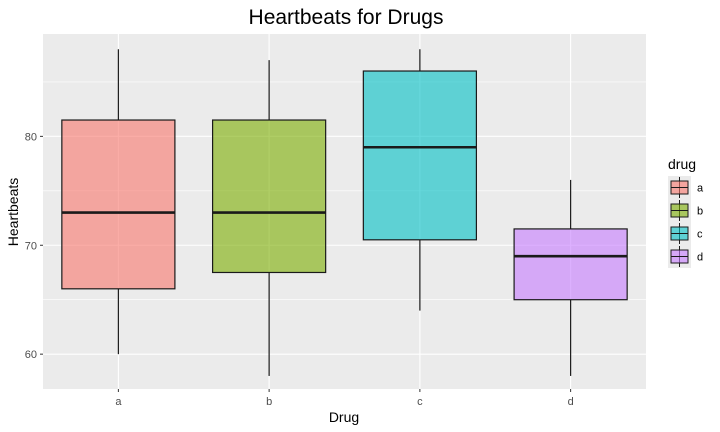 Image resolution: width=720 pixels, height=432 pixels. I want to click on legend-label: d, so click(700, 258).